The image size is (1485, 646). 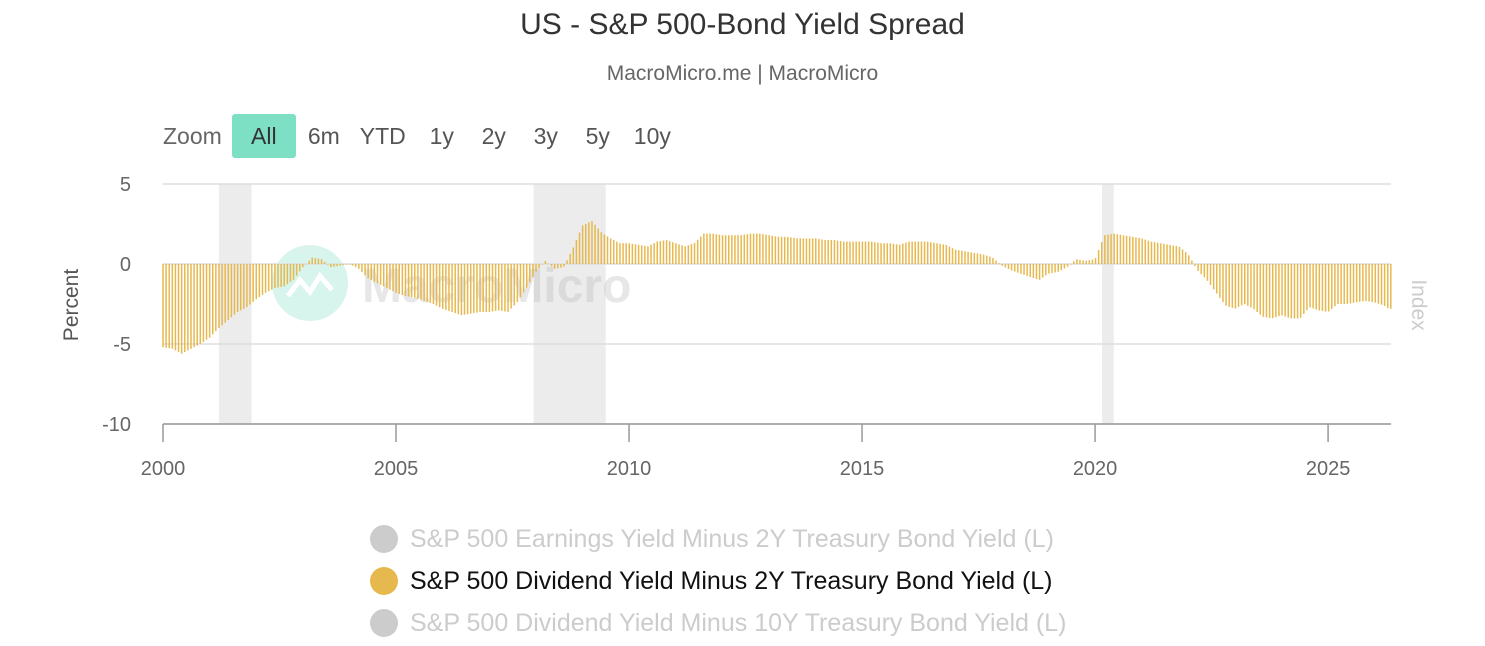 I want to click on zoom-2y-button: 2y, so click(x=493, y=136).